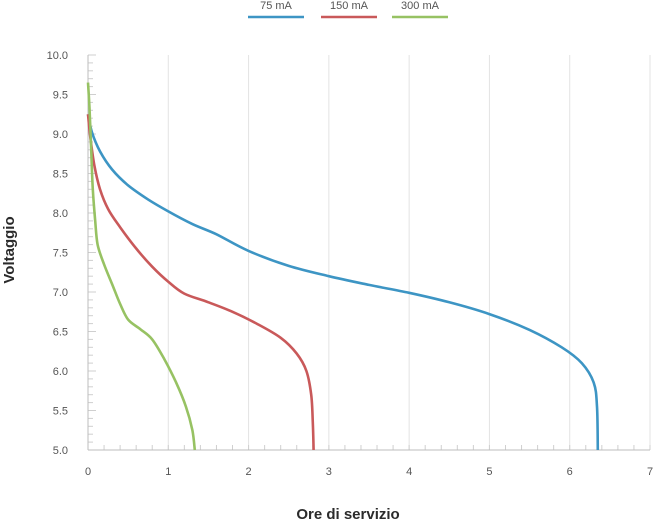 The image size is (653, 521). What do you see at coordinates (60, 372) in the screenshot?
I see `y-tick-label: 6.0` at bounding box center [60, 372].